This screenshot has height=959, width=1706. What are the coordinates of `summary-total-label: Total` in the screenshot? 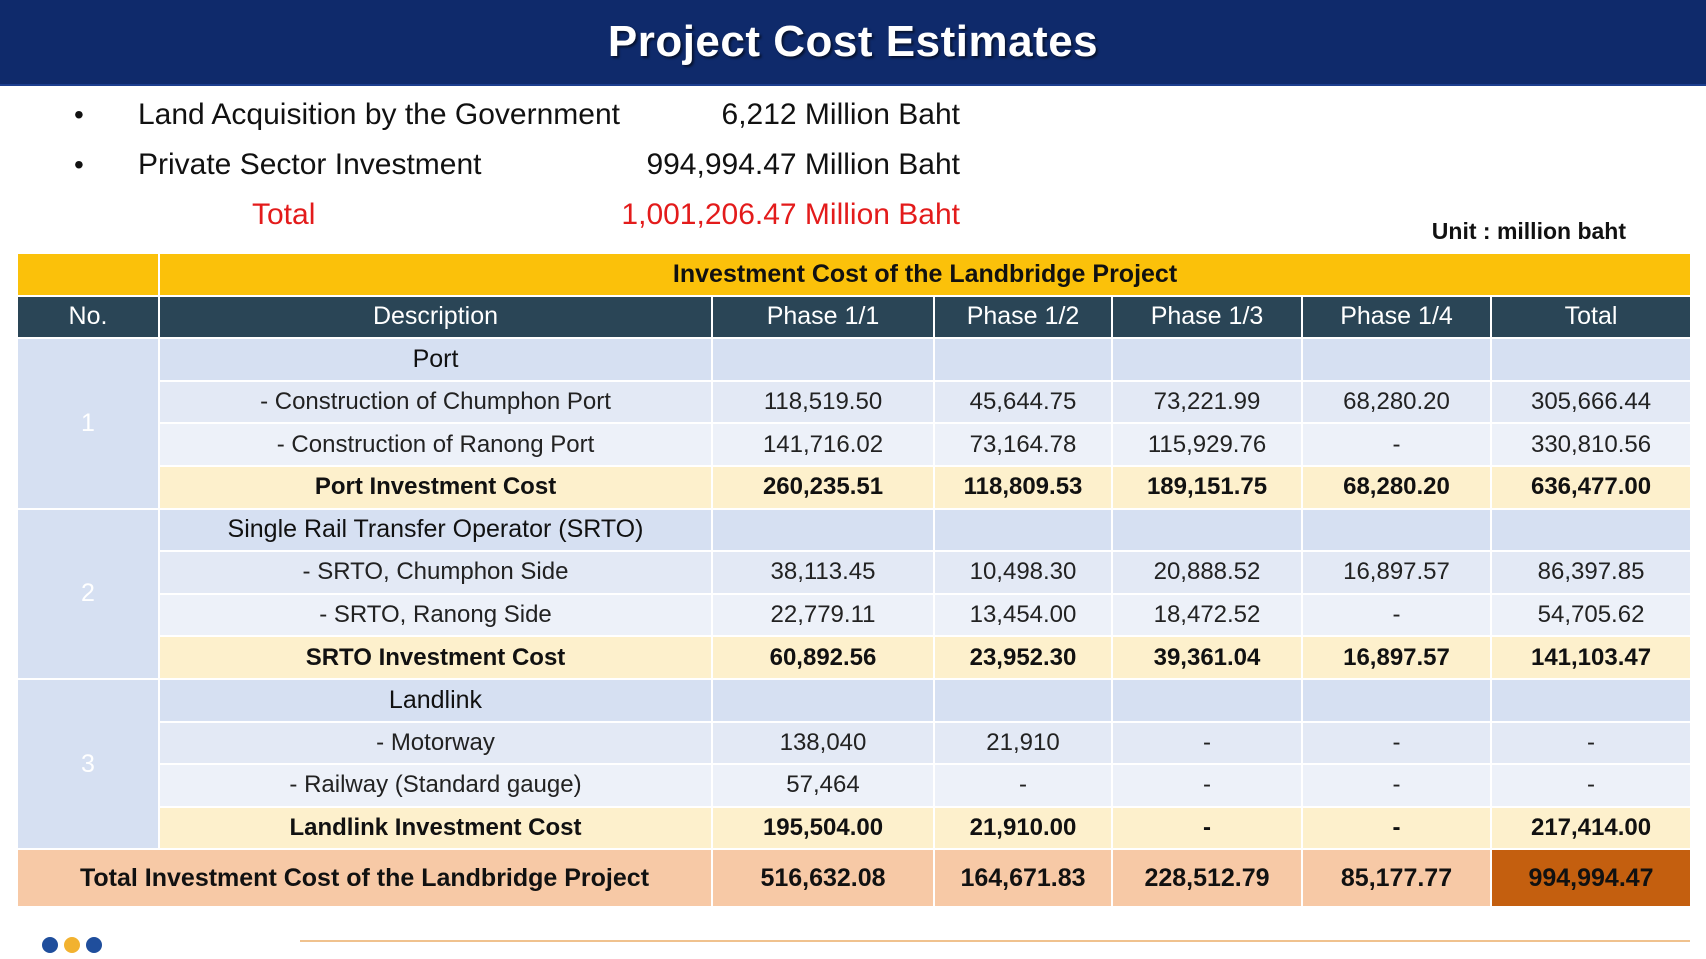 It's located at (284, 214).